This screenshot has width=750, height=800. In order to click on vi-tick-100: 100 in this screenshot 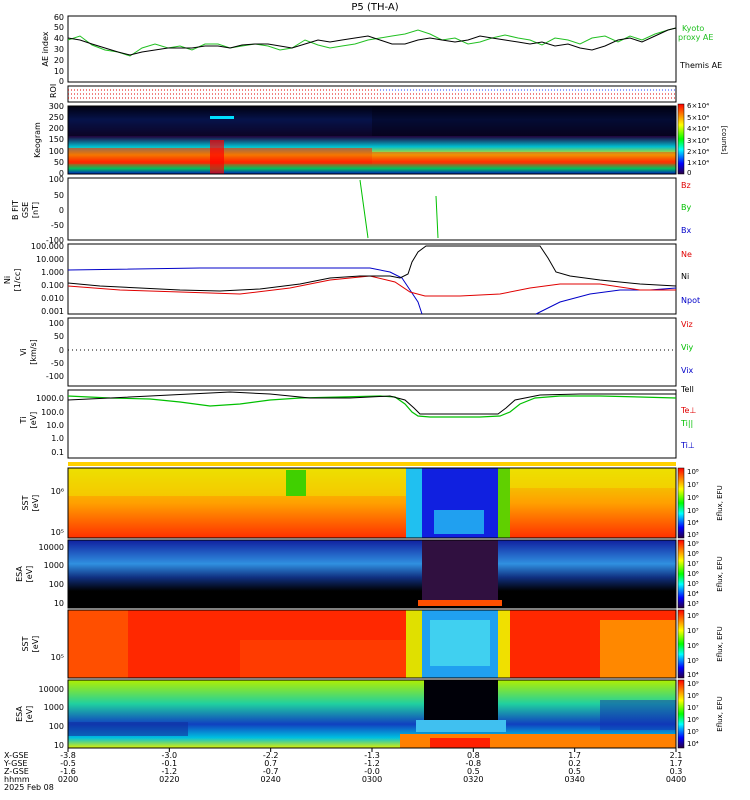, I will do `click(56, 323)`.